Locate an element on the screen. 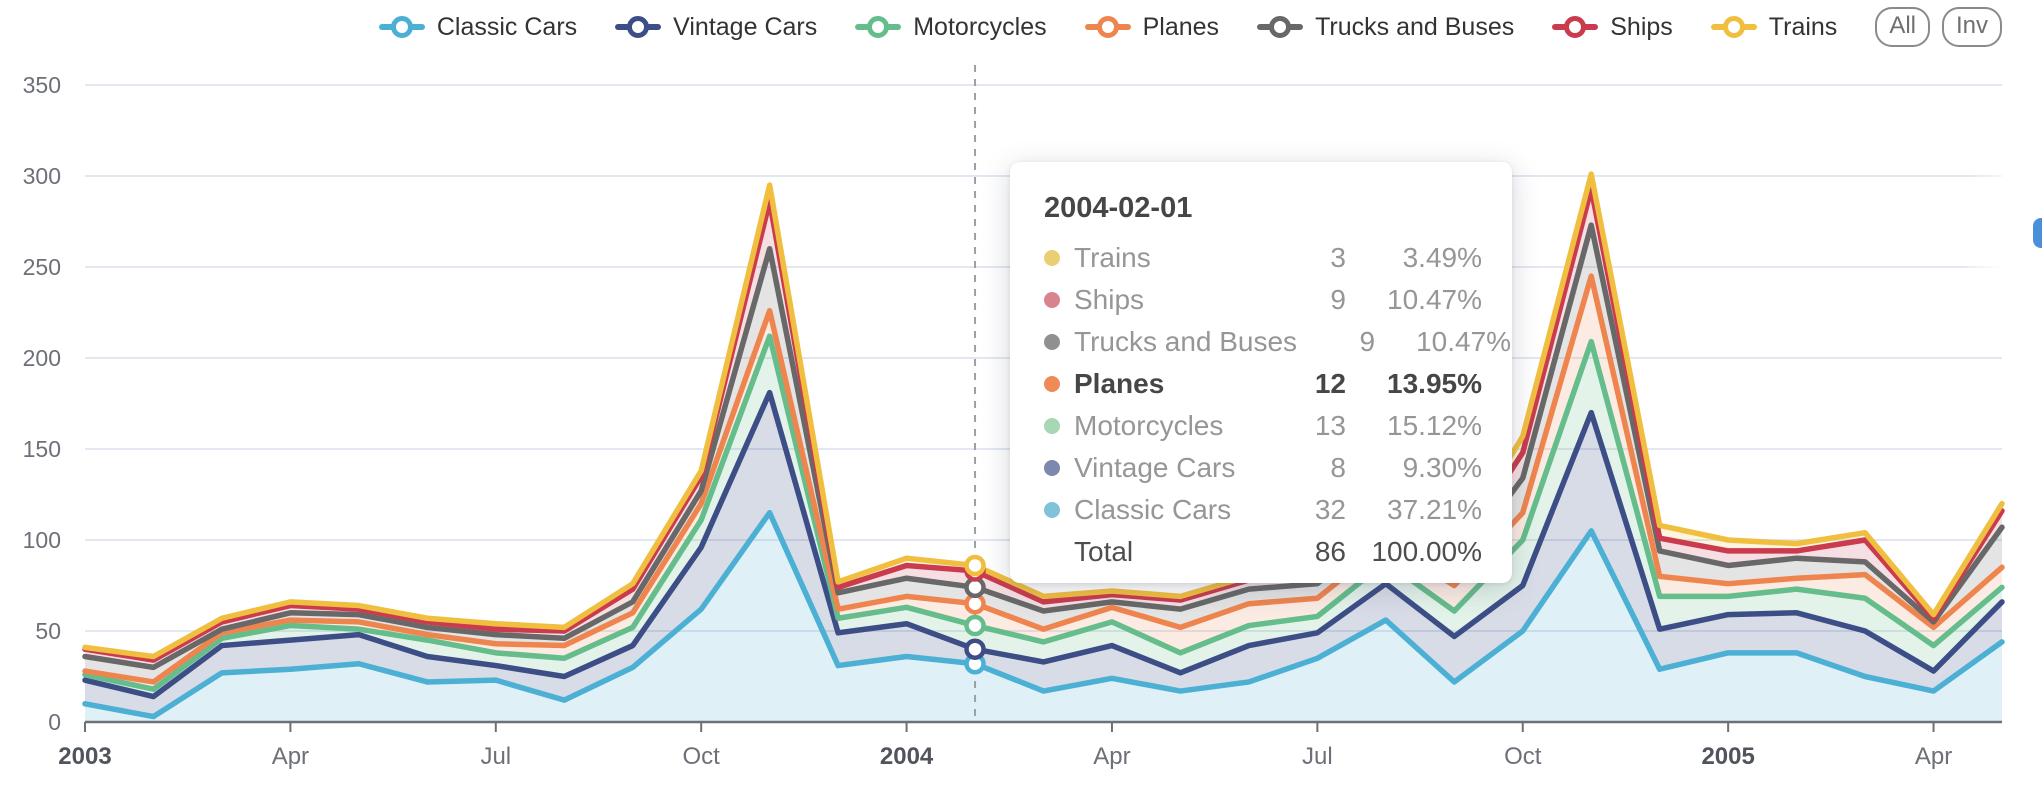 Image resolution: width=2042 pixels, height=786 pixels. tooltip-series-row: Motorcycles 13 15.12% is located at coordinates (1263, 426).